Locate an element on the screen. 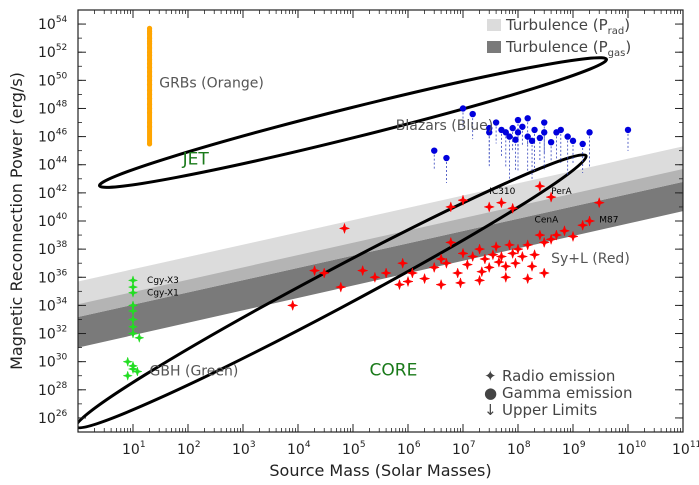 The width and height of the screenshot is (699, 485). annotation-sy-l-red-: Sy+L (Red) is located at coordinates (590, 259).